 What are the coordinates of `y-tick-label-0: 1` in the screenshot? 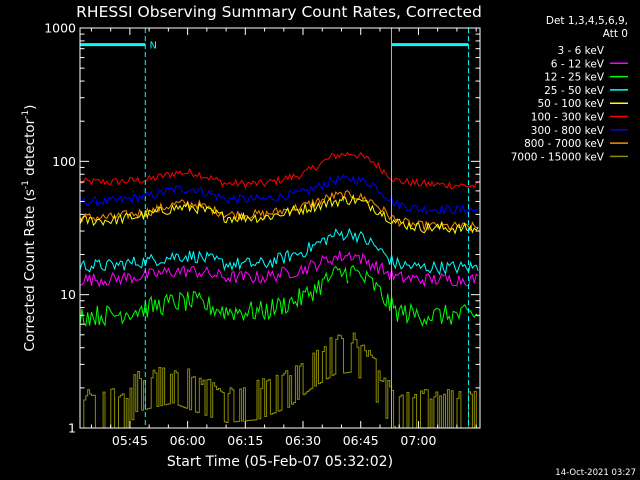 It's located at (72, 428).